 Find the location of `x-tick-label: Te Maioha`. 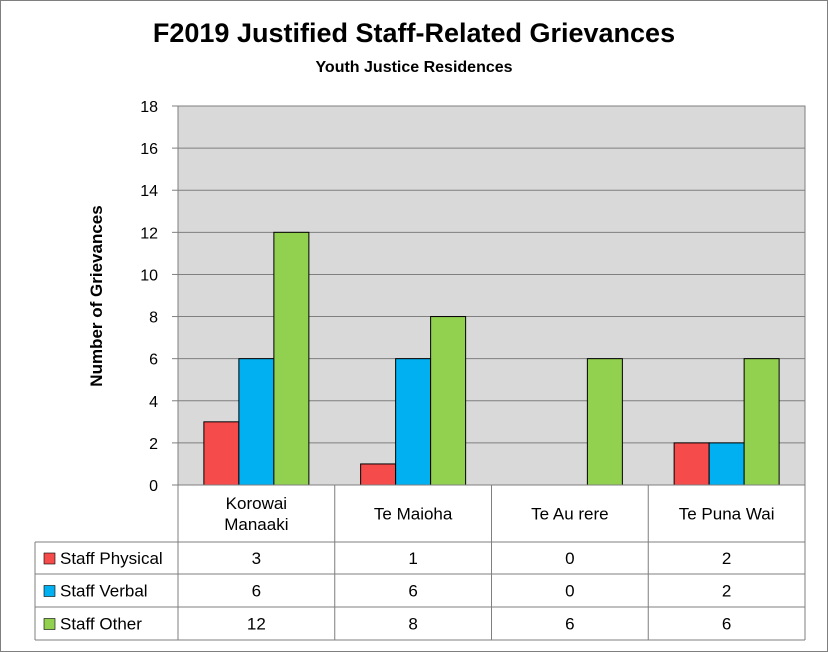

x-tick-label: Te Maioha is located at coordinates (413, 514).